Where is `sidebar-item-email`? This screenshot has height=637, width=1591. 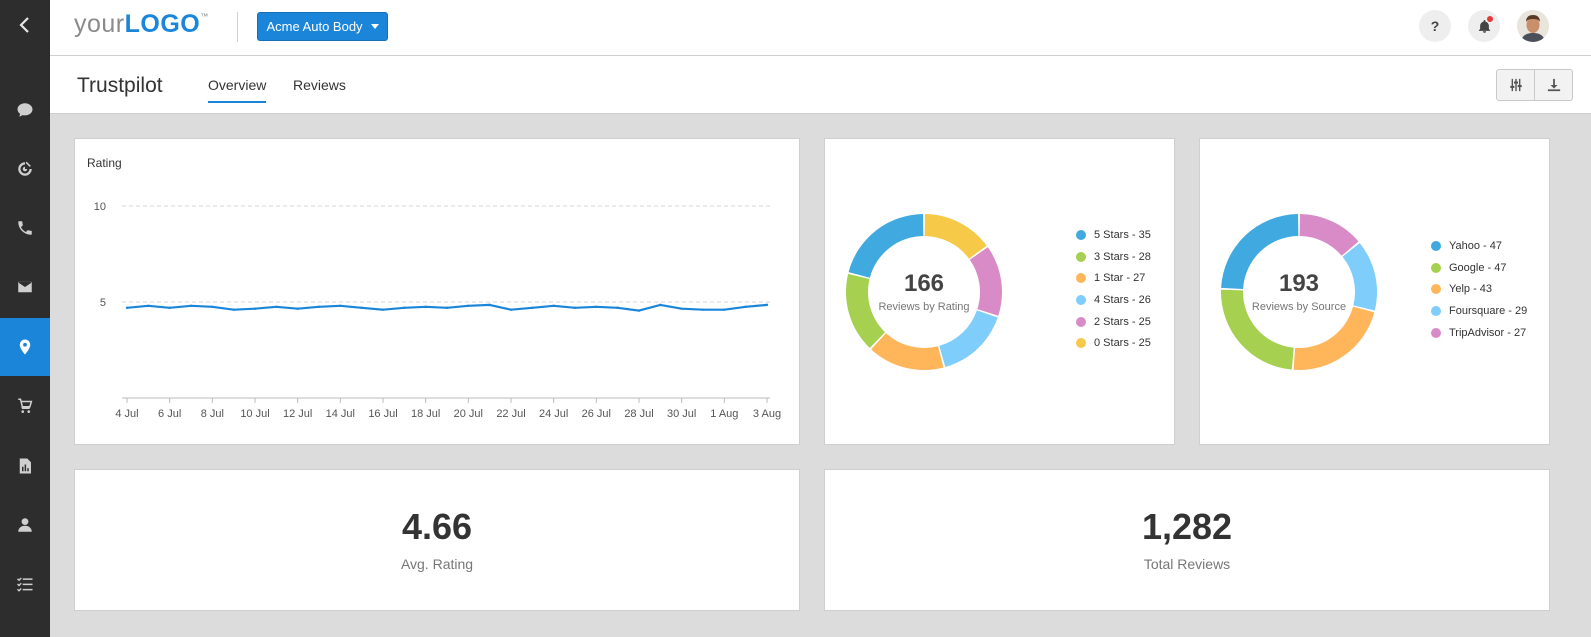 sidebar-item-email is located at coordinates (25, 287).